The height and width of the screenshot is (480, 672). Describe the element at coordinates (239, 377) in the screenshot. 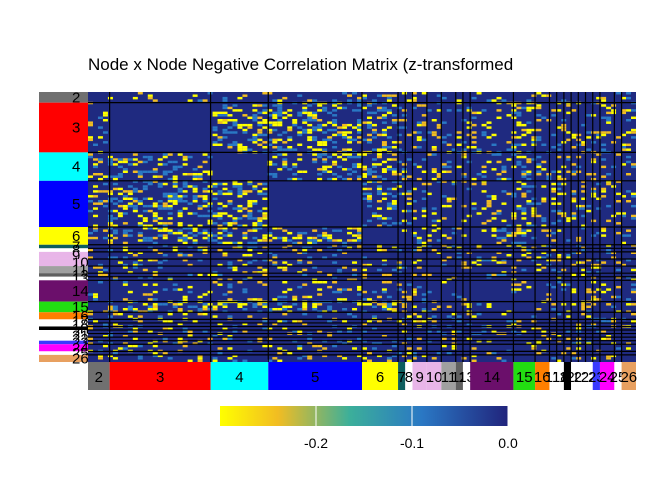

I see `column-network-label: 4` at that location.